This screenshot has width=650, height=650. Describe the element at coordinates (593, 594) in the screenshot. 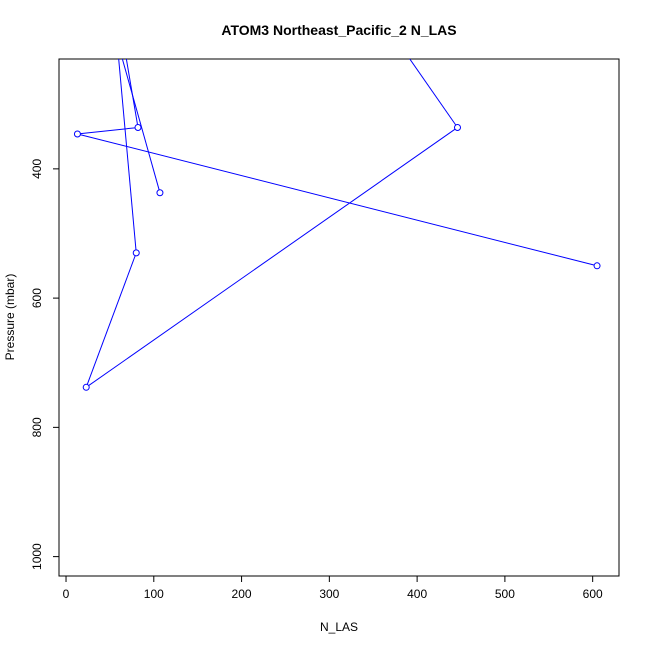

I see `x-tick-label: 600` at that location.